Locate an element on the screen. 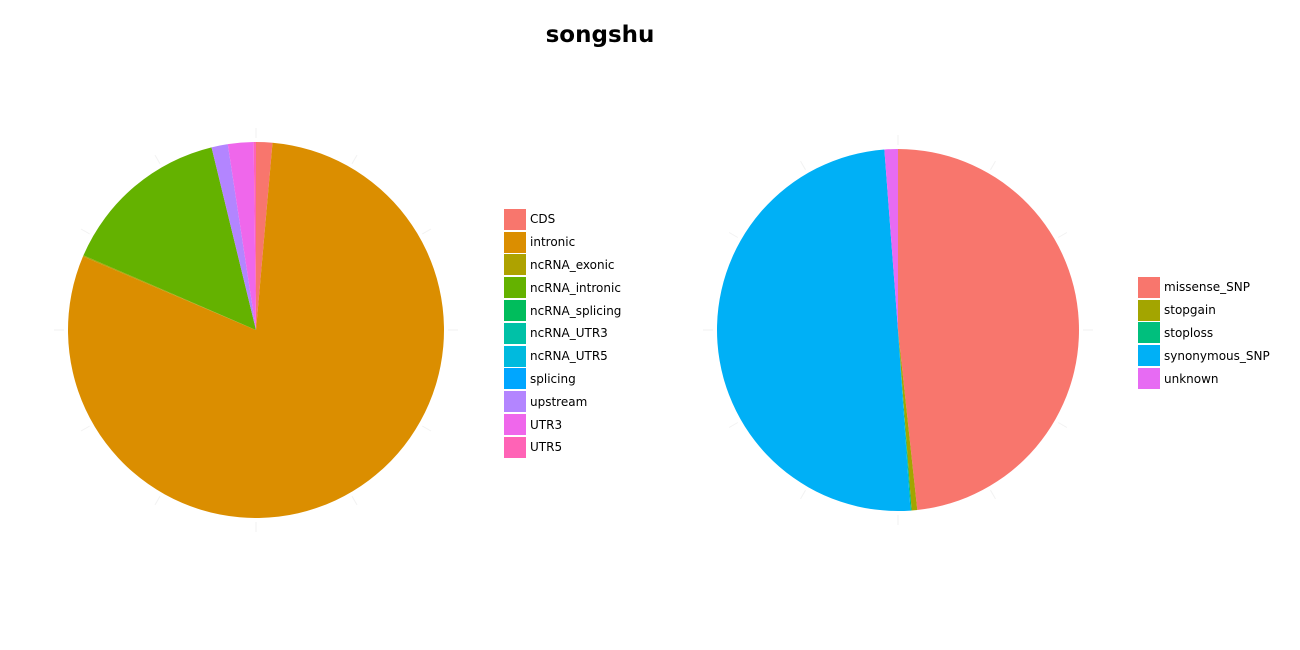 The height and width of the screenshot is (650, 1300). legend-label: synonymous_SNP is located at coordinates (1217, 355).